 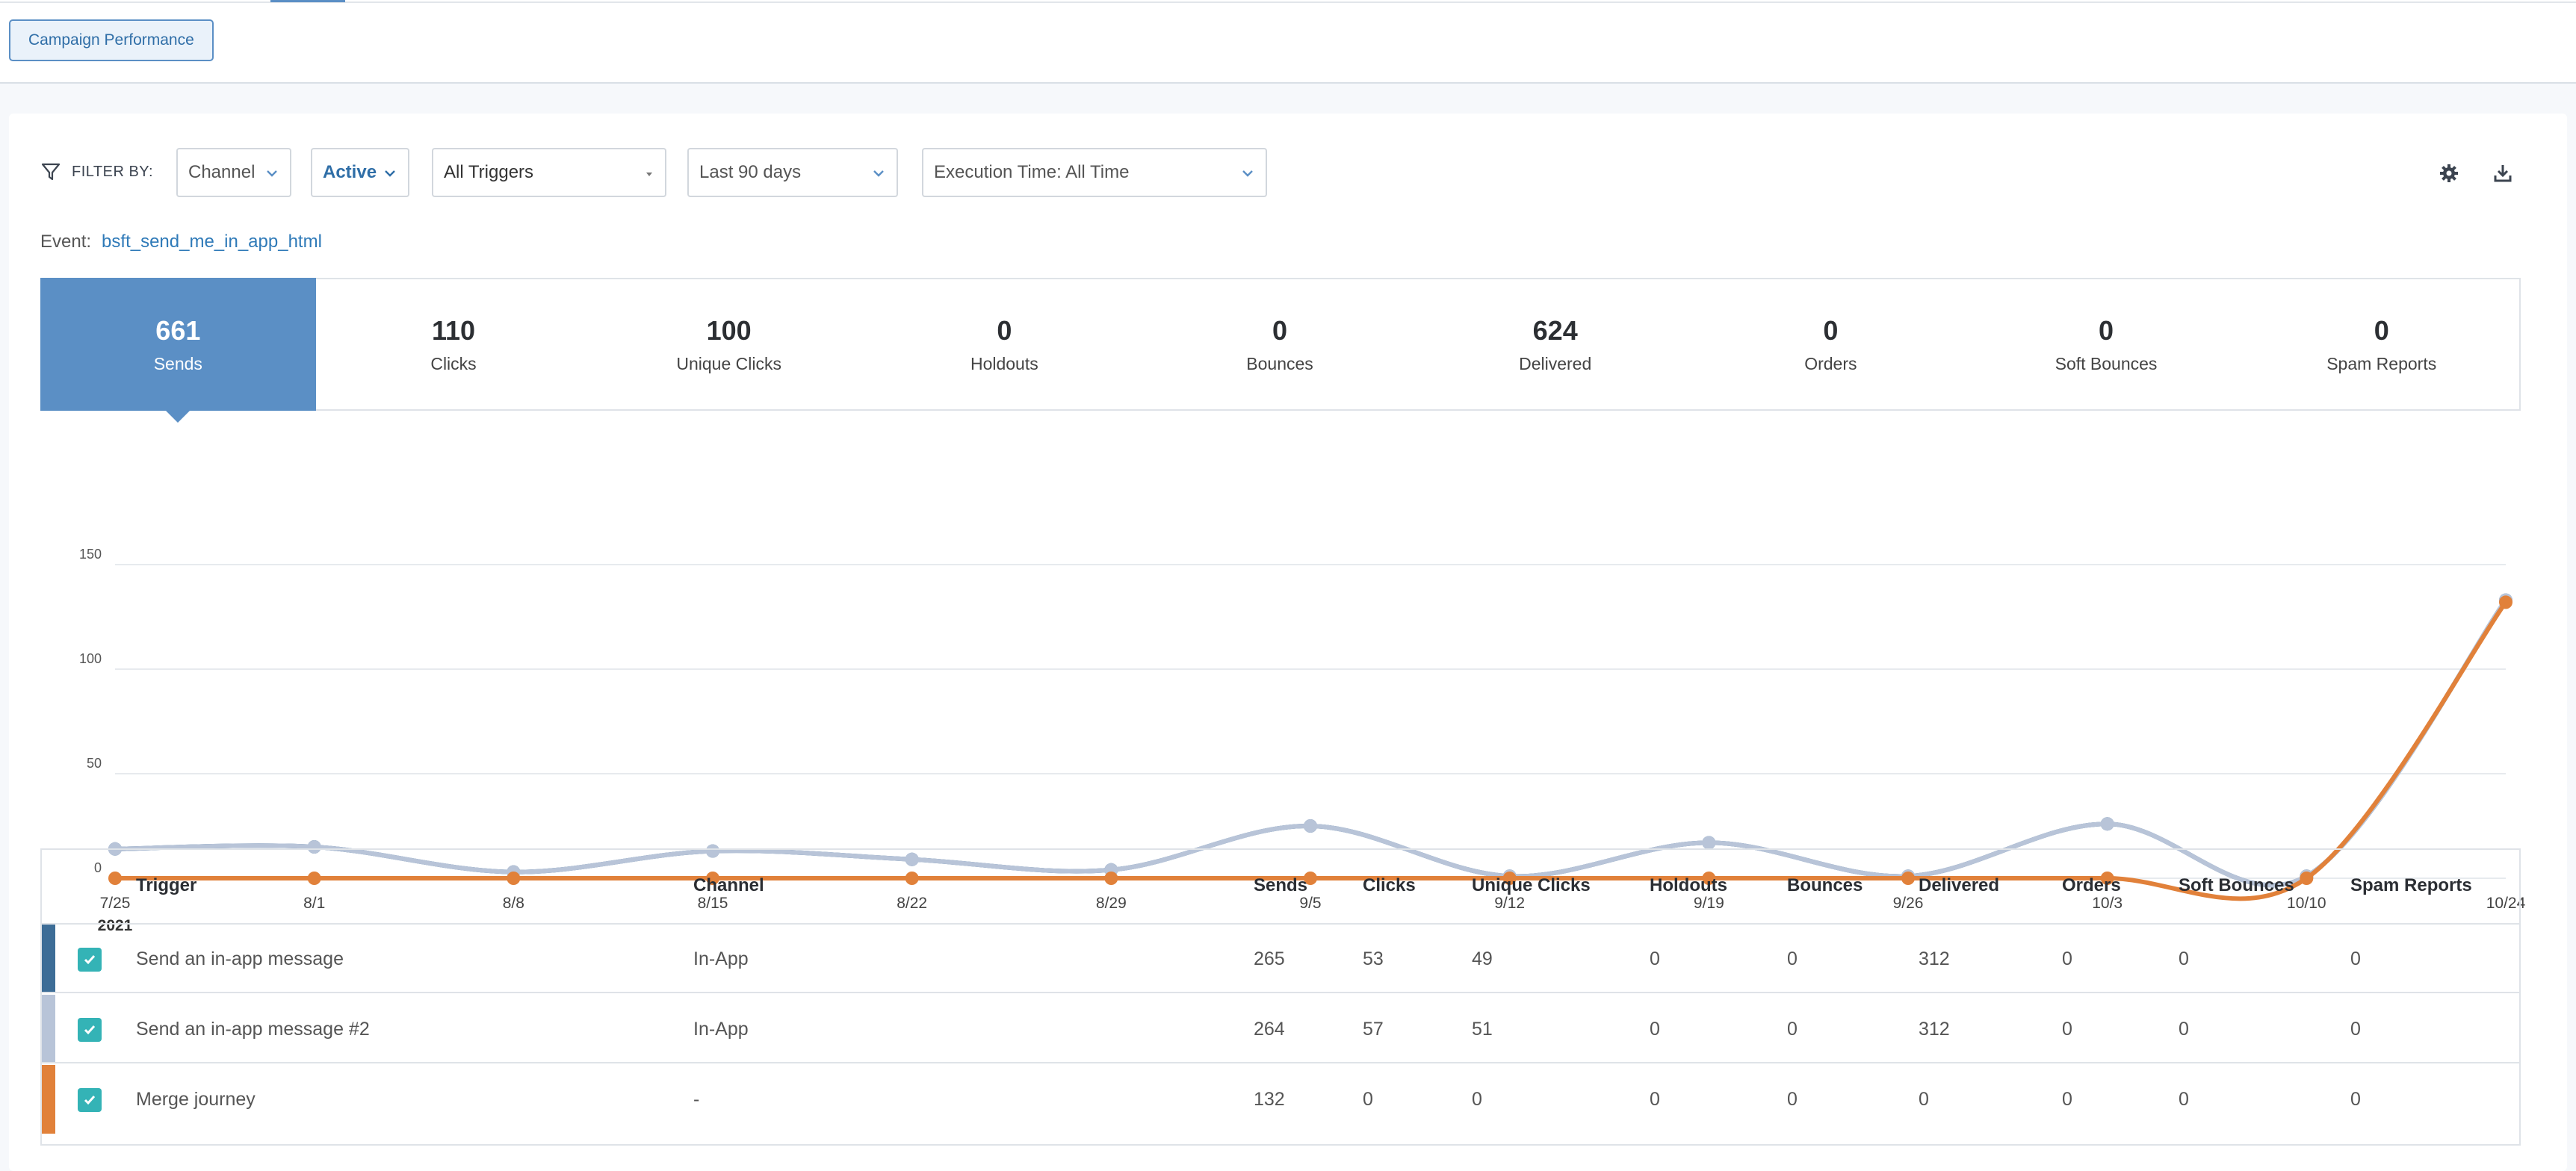 I want to click on metric-tile-sends: 661 Sends, so click(x=178, y=350).